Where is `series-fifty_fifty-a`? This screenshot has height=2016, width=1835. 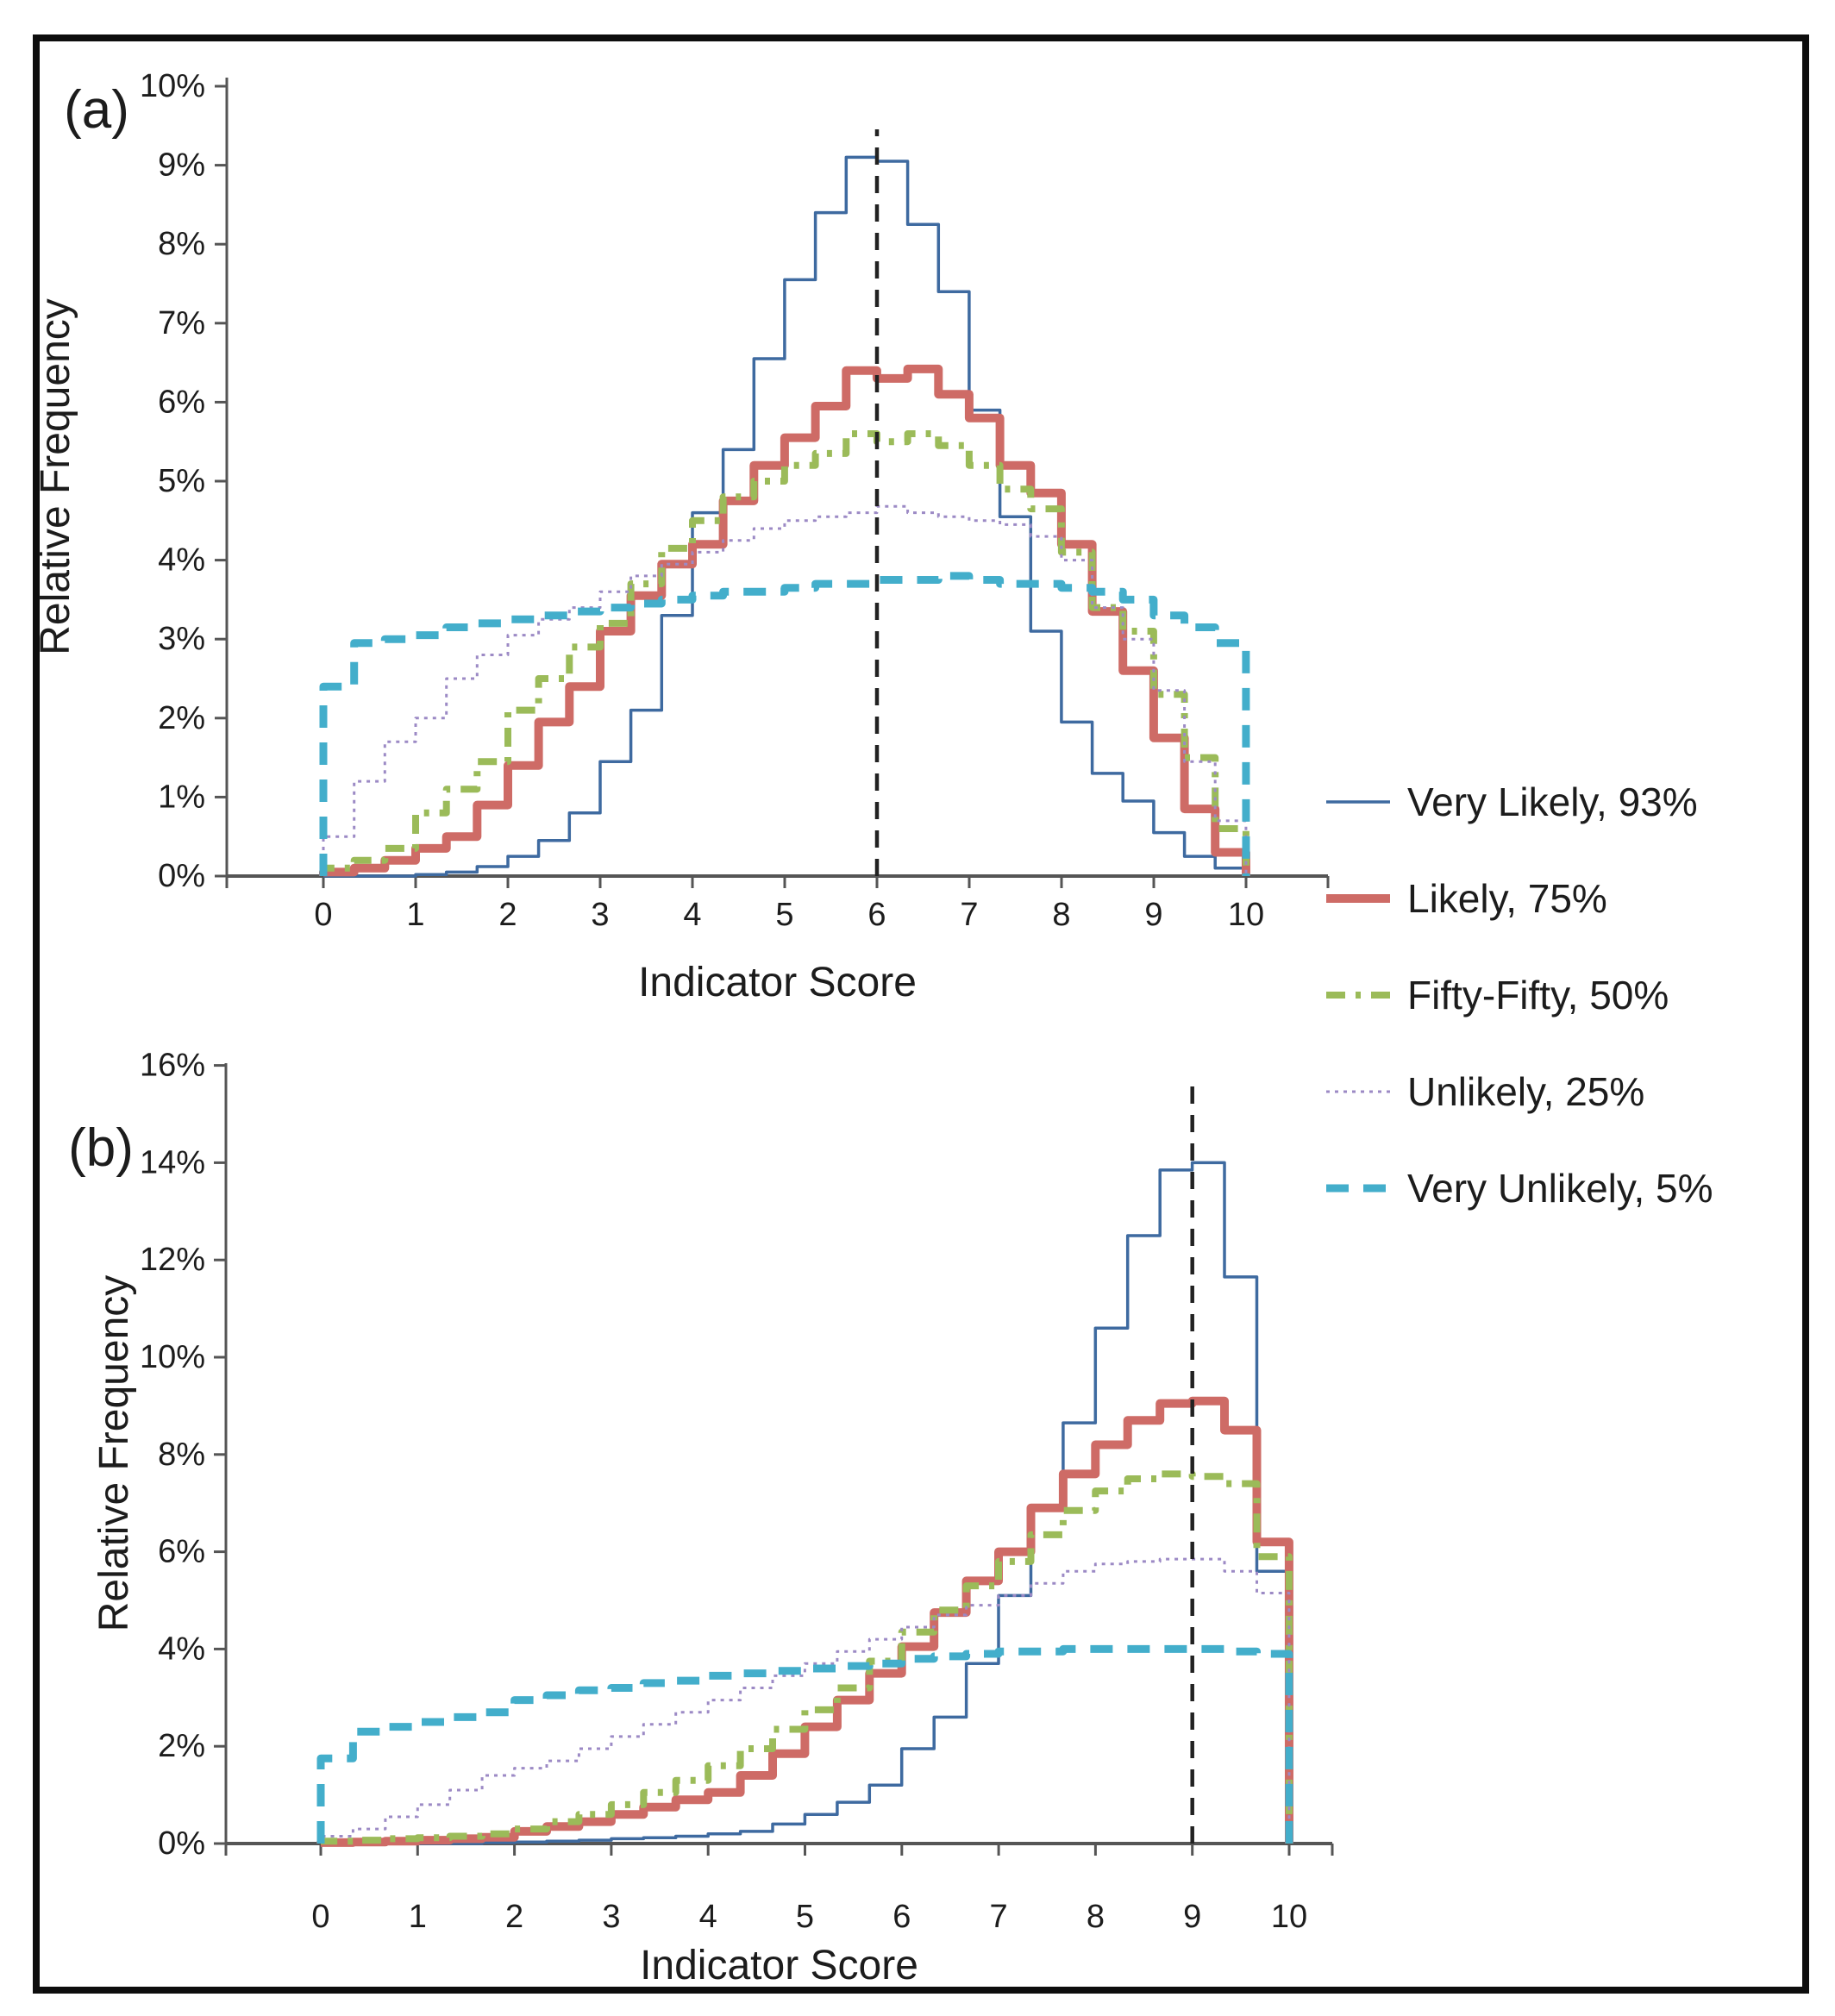 series-fifty_fifty-a is located at coordinates (784, 654).